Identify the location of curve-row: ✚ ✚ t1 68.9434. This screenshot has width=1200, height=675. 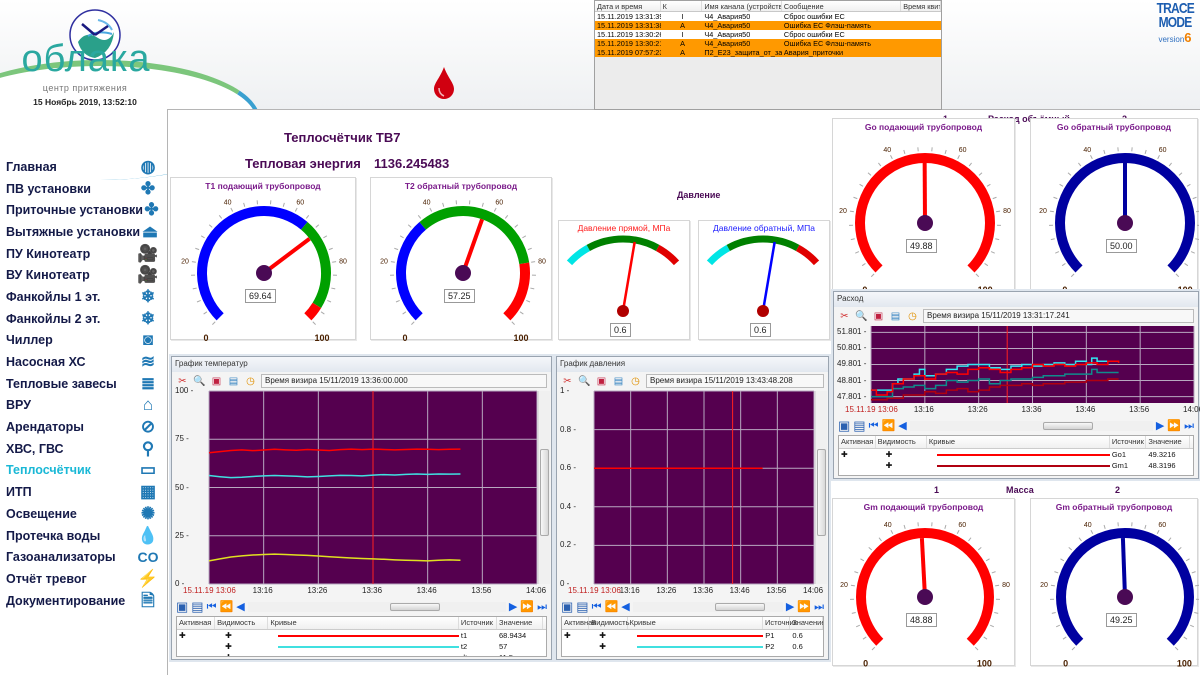
(361, 635).